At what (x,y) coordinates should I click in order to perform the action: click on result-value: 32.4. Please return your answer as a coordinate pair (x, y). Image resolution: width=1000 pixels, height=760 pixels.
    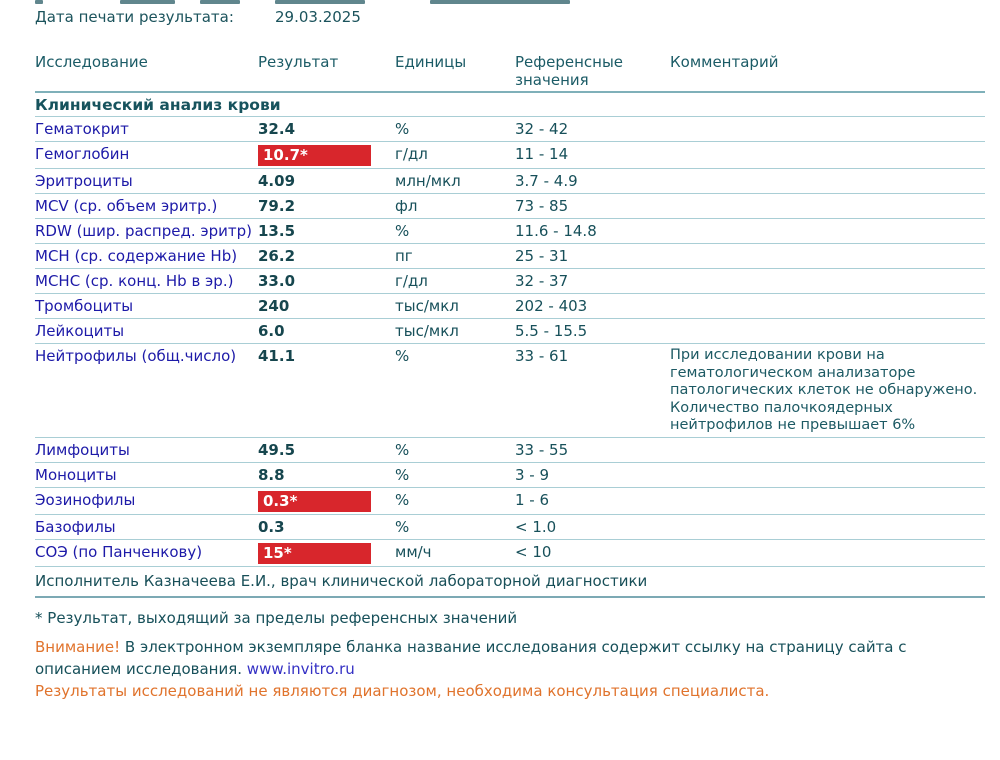
    Looking at the image, I should click on (277, 129).